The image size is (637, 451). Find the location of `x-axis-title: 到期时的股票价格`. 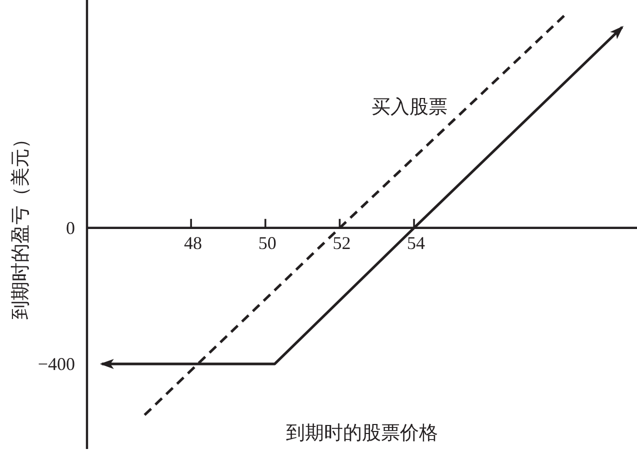

x-axis-title: 到期时的股票价格 is located at coordinates (362, 433).